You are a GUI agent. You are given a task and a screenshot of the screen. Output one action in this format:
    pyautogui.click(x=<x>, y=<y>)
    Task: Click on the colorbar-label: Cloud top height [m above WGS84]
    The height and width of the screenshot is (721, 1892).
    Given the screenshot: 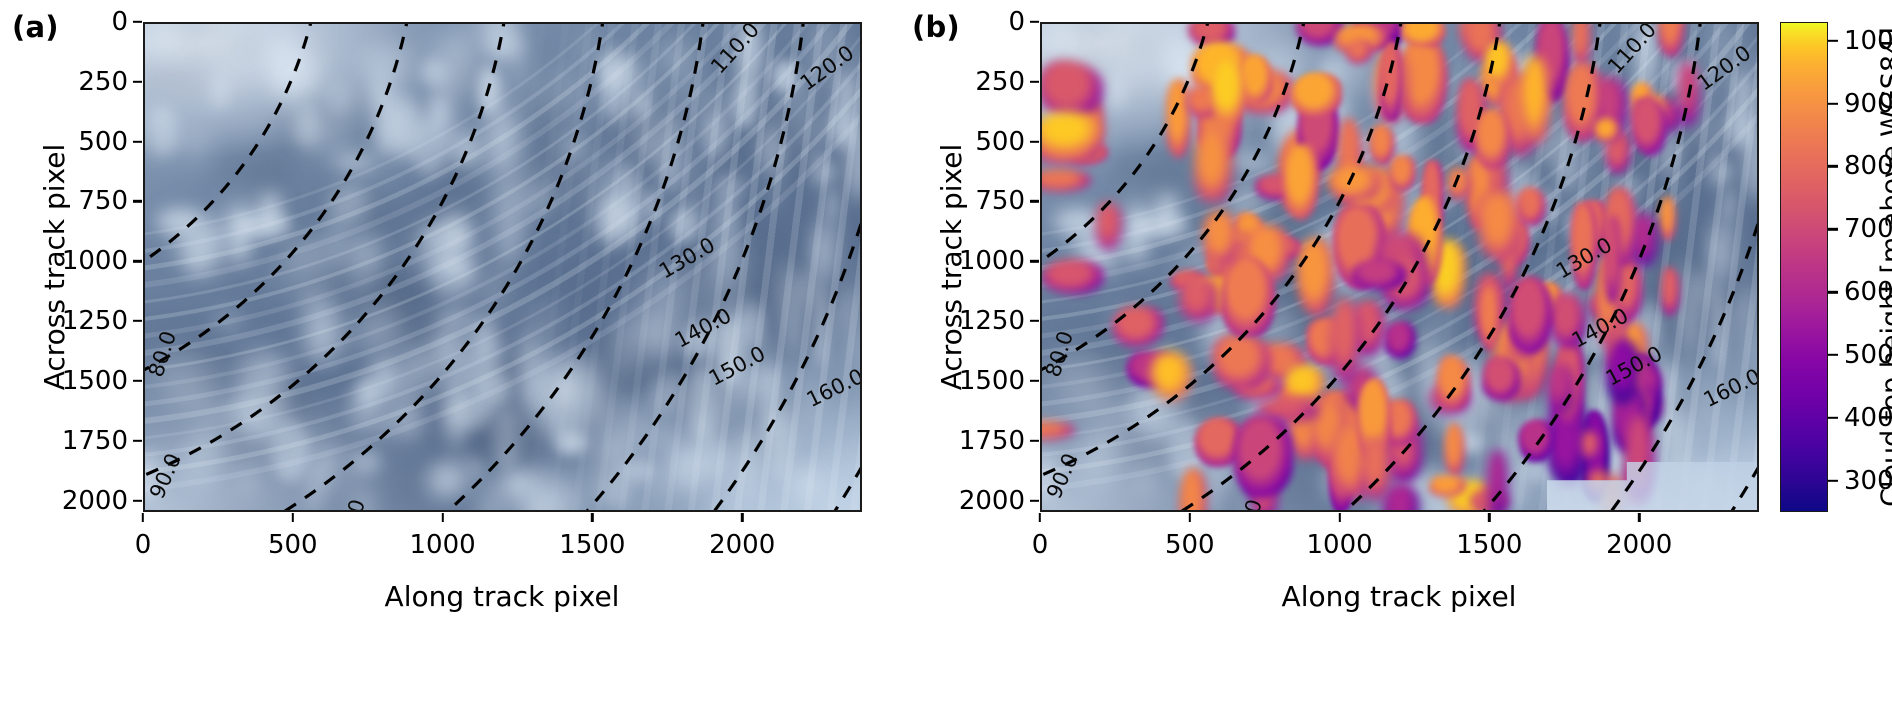 What is the action you would take?
    pyautogui.click(x=1884, y=267)
    